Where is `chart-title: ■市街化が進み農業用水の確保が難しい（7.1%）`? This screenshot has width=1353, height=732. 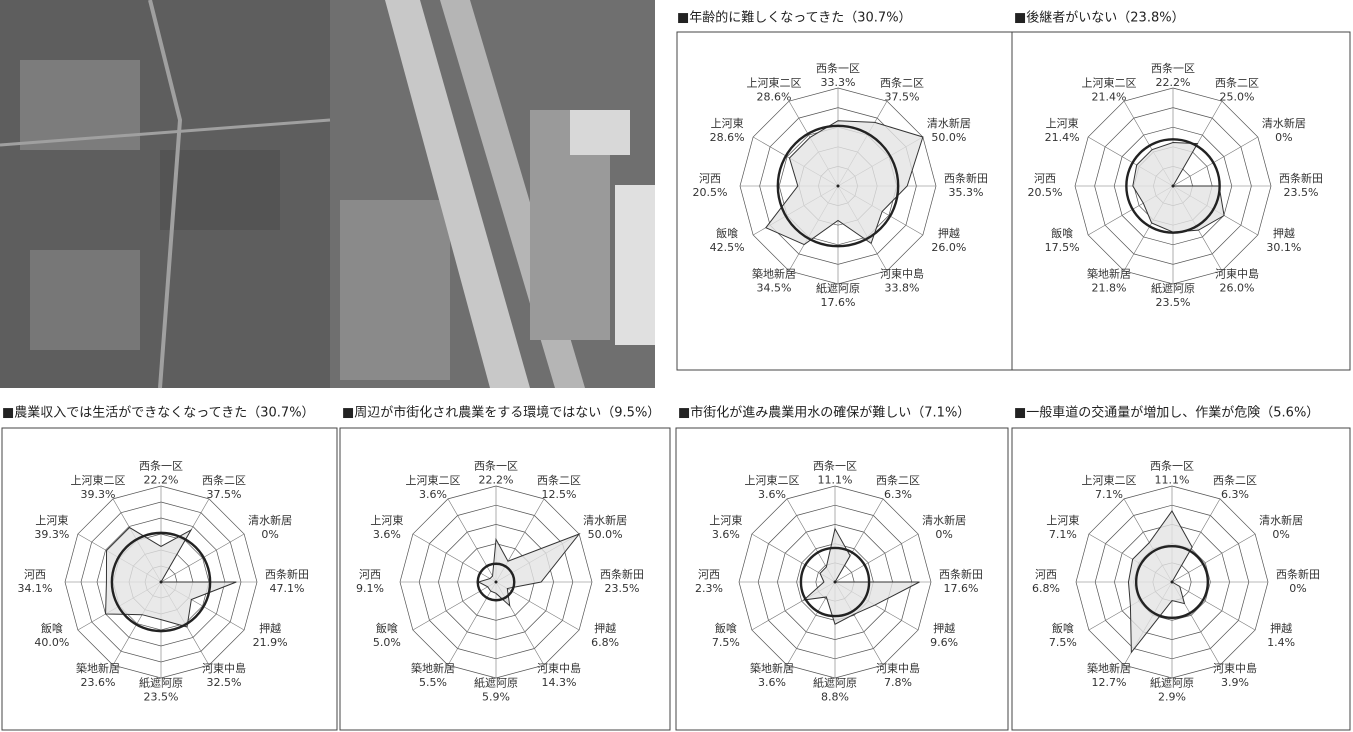 chart-title: ■市街化が進み農業用水の確保が難しい（7.1%） is located at coordinates (824, 413).